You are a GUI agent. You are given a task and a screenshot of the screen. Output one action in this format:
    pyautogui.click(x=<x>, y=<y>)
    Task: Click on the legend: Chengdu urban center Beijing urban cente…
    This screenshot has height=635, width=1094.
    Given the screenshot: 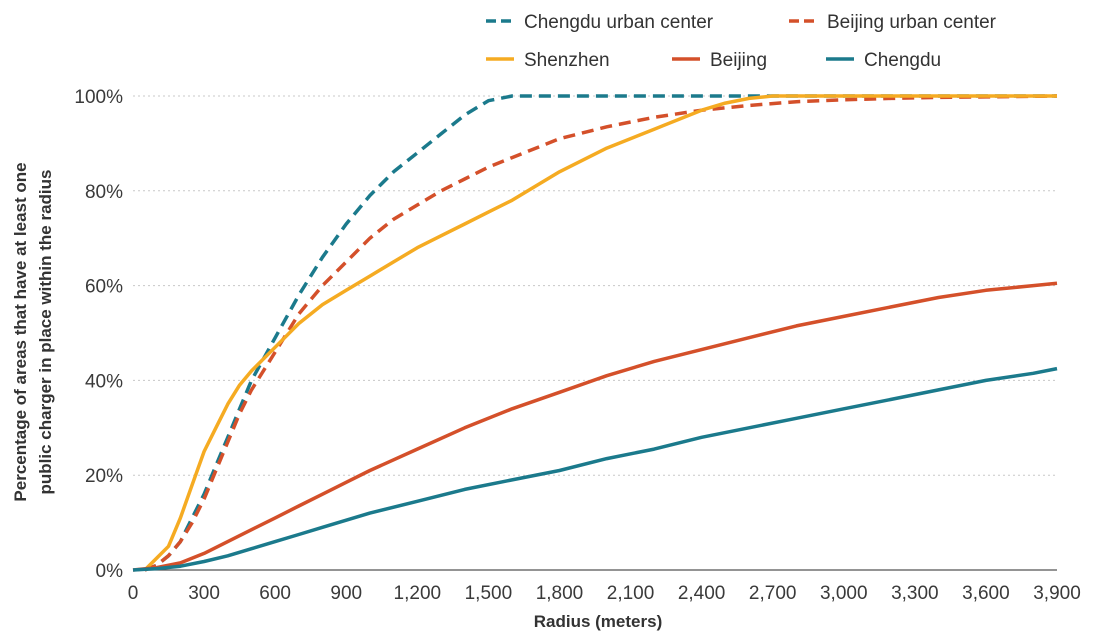 What is the action you would take?
    pyautogui.click(x=741, y=41)
    